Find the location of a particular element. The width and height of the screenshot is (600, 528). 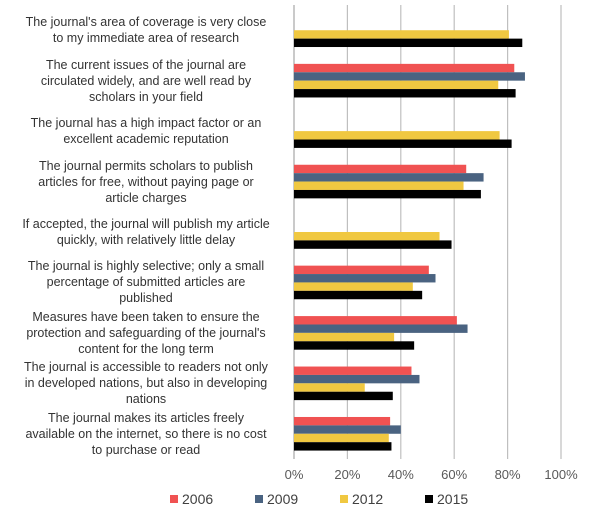

legend: 2006 2009 2012 2015 is located at coordinates (340, 499).